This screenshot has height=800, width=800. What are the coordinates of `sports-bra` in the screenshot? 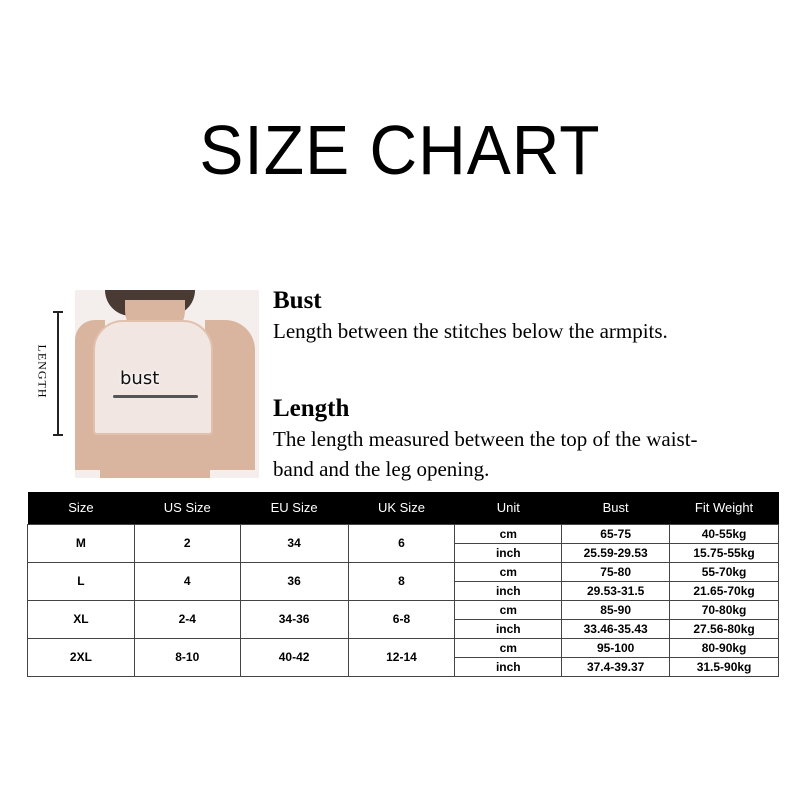 It's located at (153, 377).